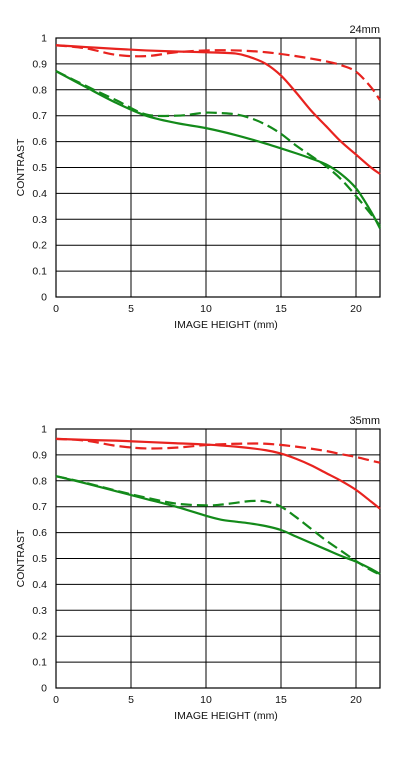 The width and height of the screenshot is (419, 761). What do you see at coordinates (364, 421) in the screenshot?
I see `chart-title: 35mm` at bounding box center [364, 421].